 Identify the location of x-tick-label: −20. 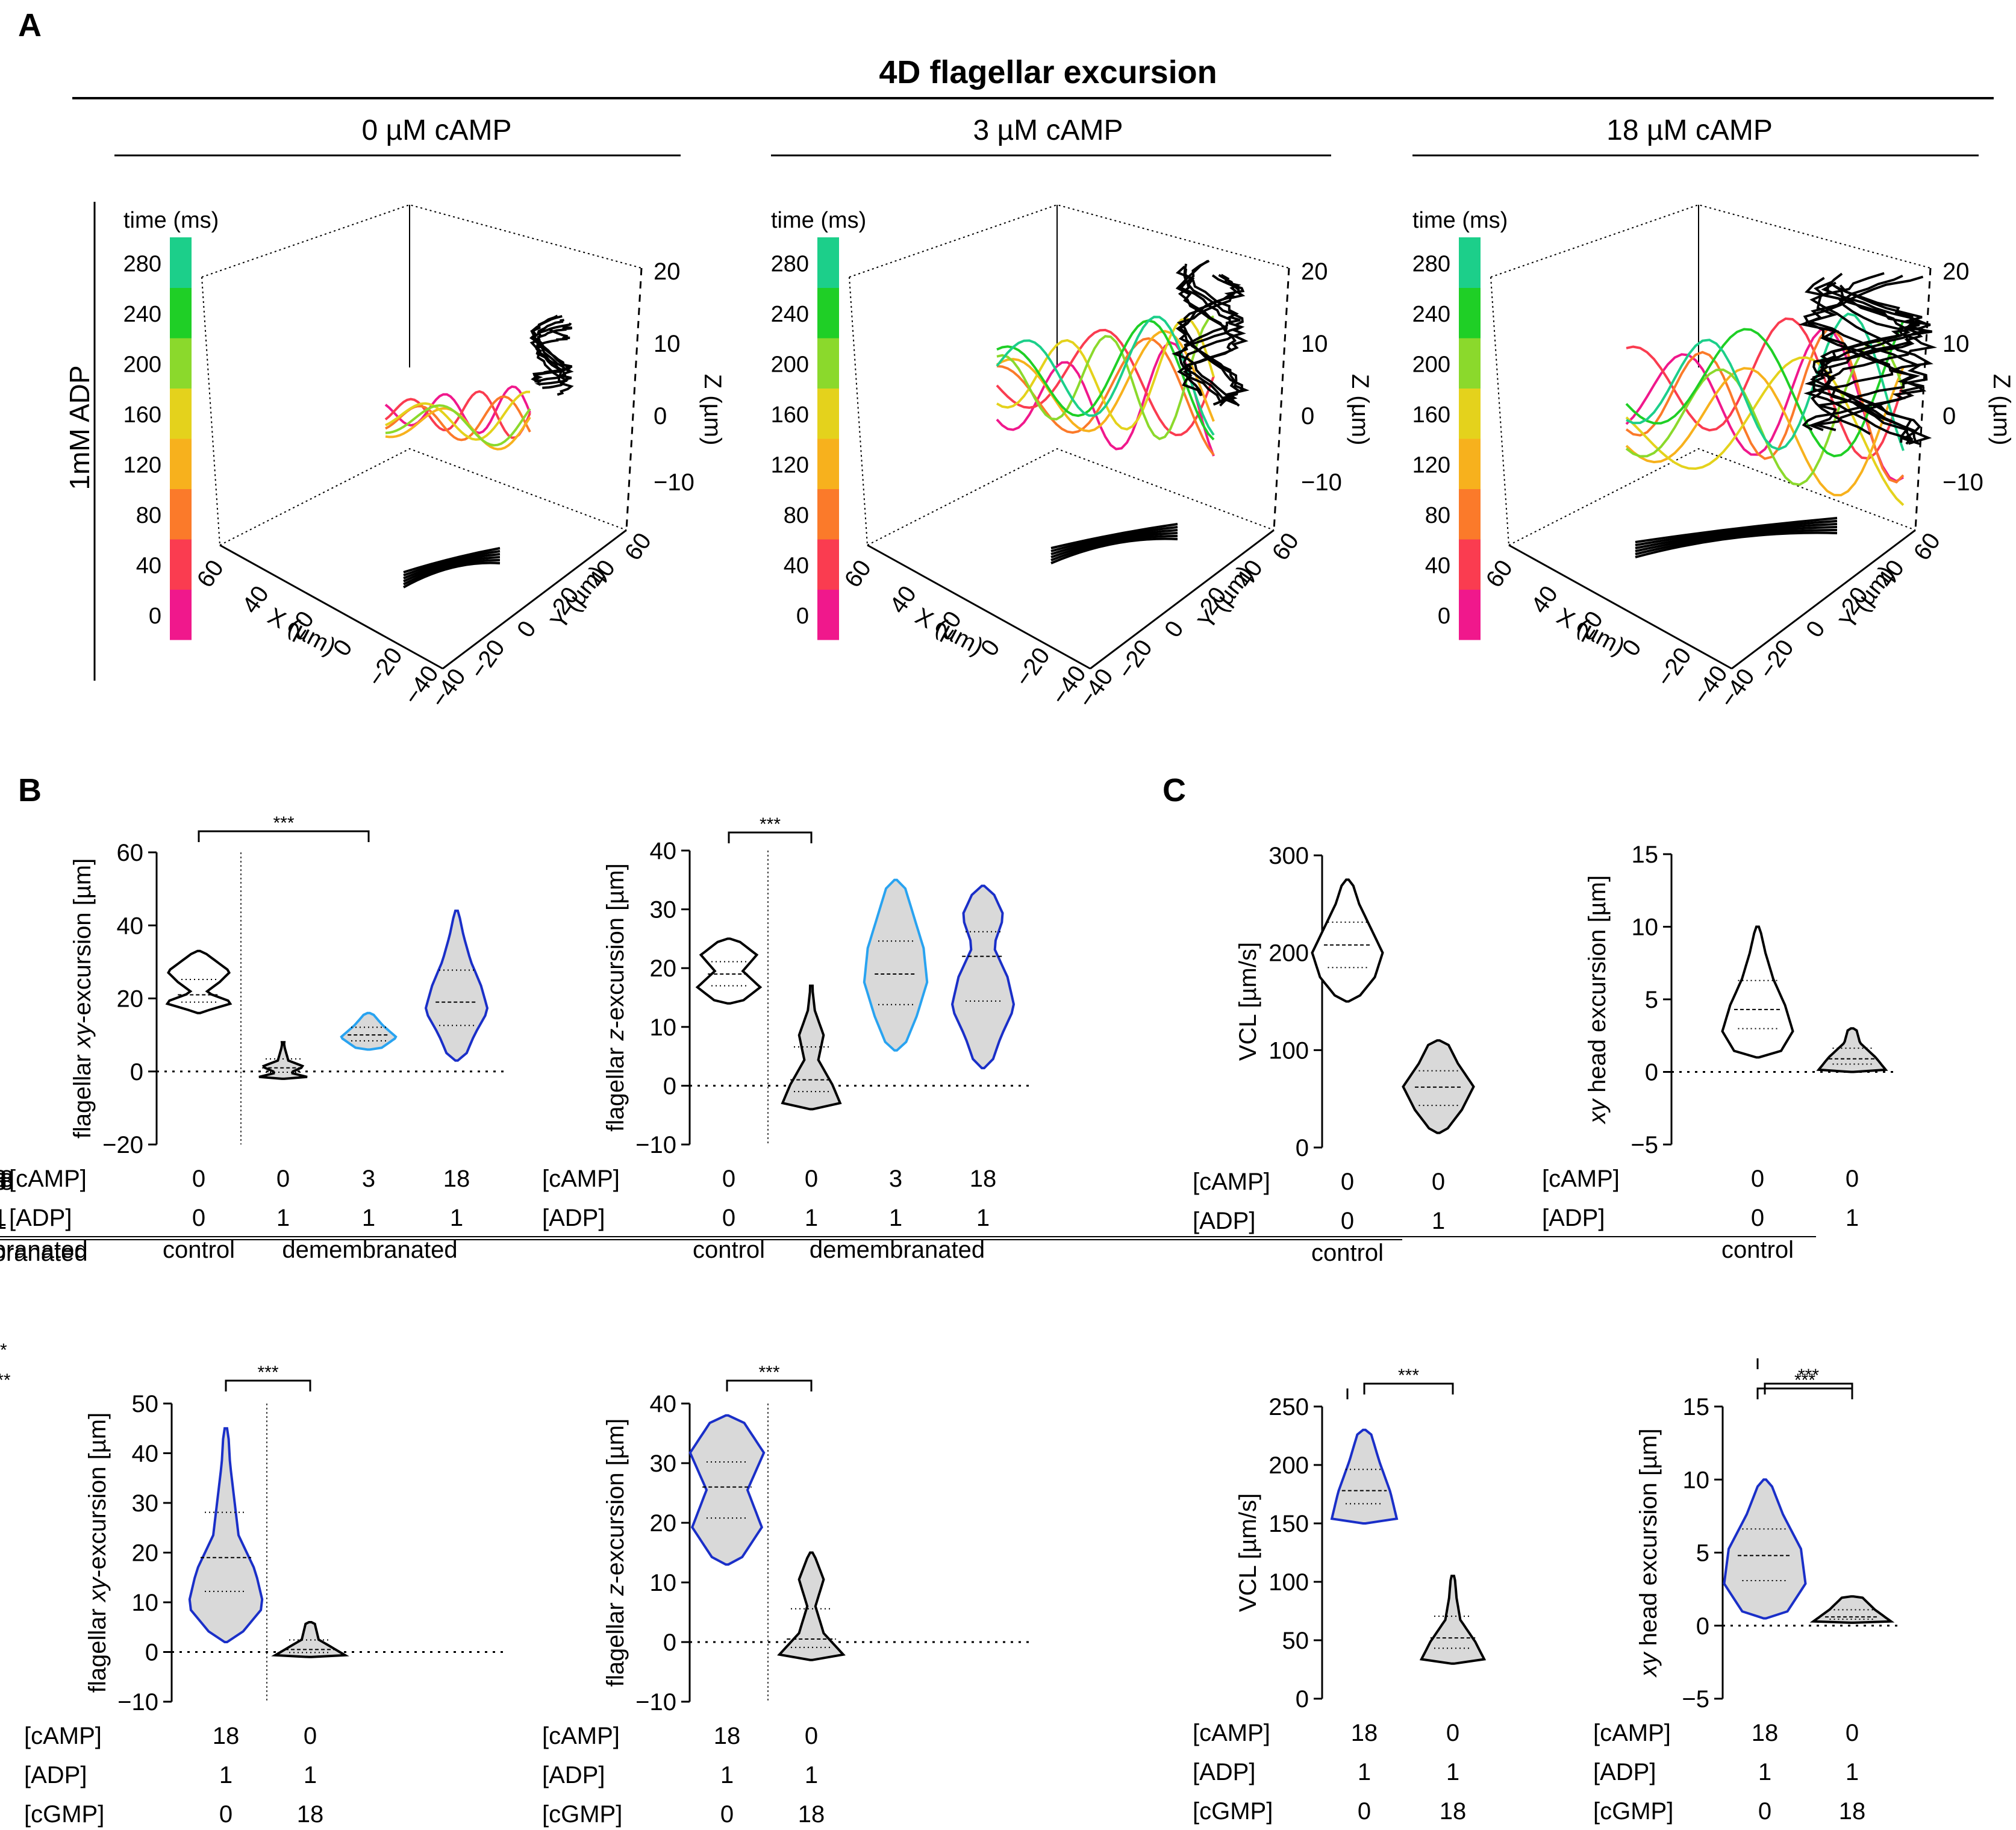
(1675, 667).